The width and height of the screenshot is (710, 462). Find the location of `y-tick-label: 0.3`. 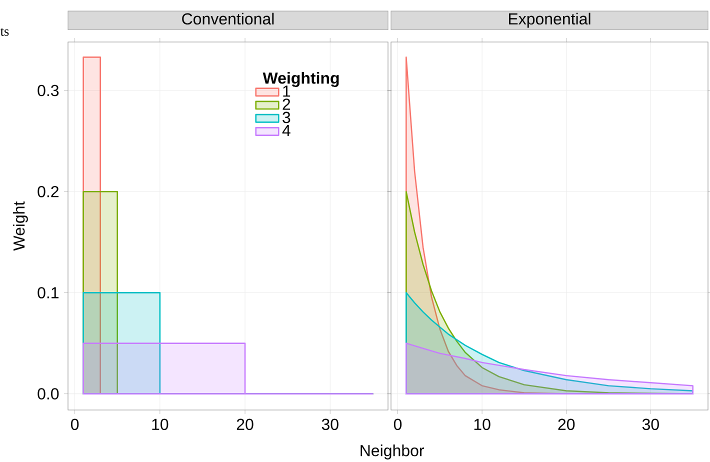

y-tick-label: 0.3 is located at coordinates (48, 90).